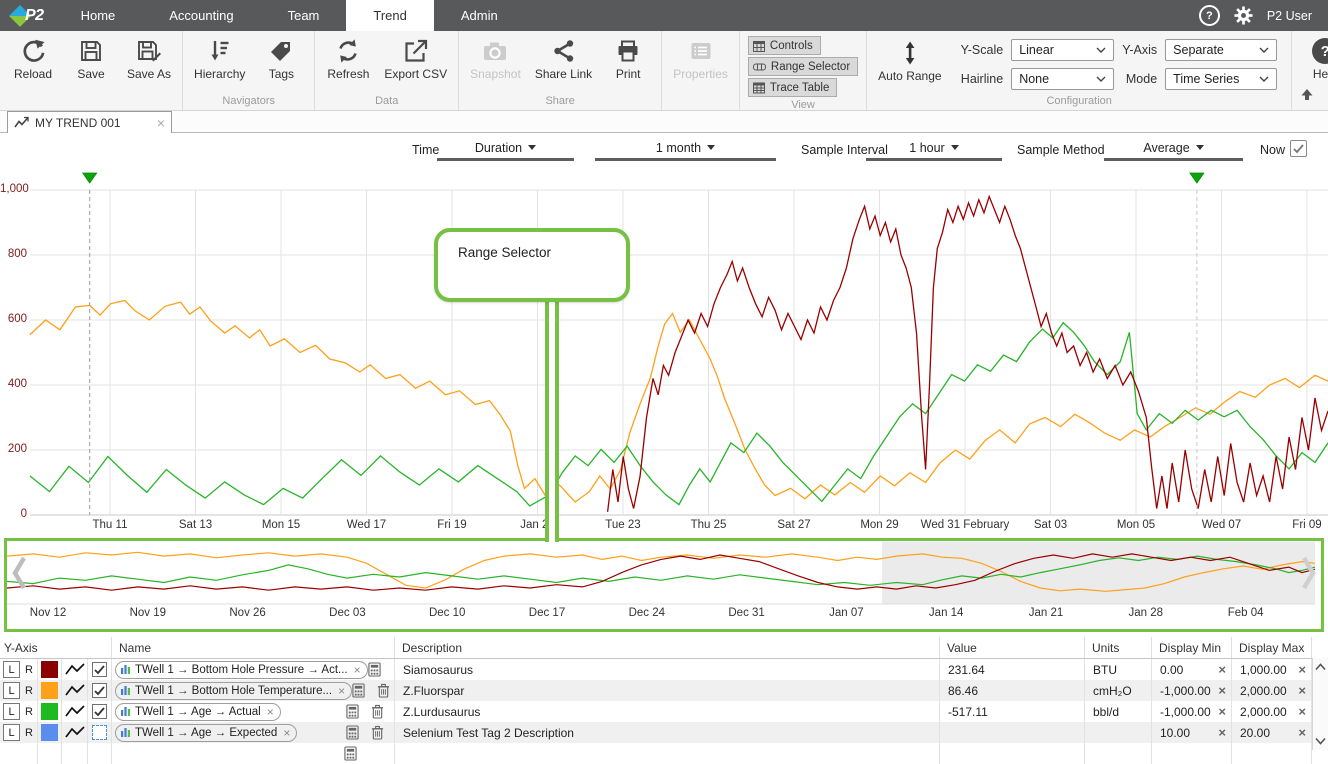 The width and height of the screenshot is (1328, 764). I want to click on nav-item-home: Home, so click(98, 15).